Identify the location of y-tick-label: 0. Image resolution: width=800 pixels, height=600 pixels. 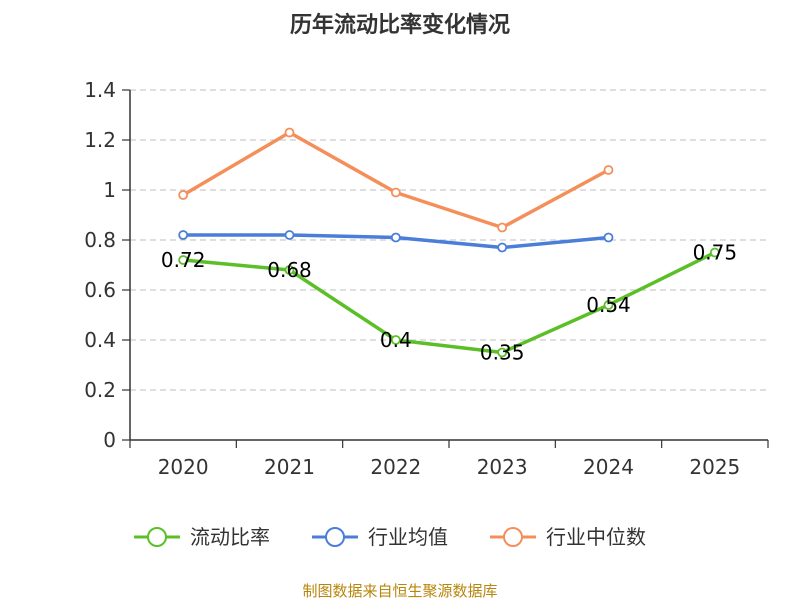
(109, 440).